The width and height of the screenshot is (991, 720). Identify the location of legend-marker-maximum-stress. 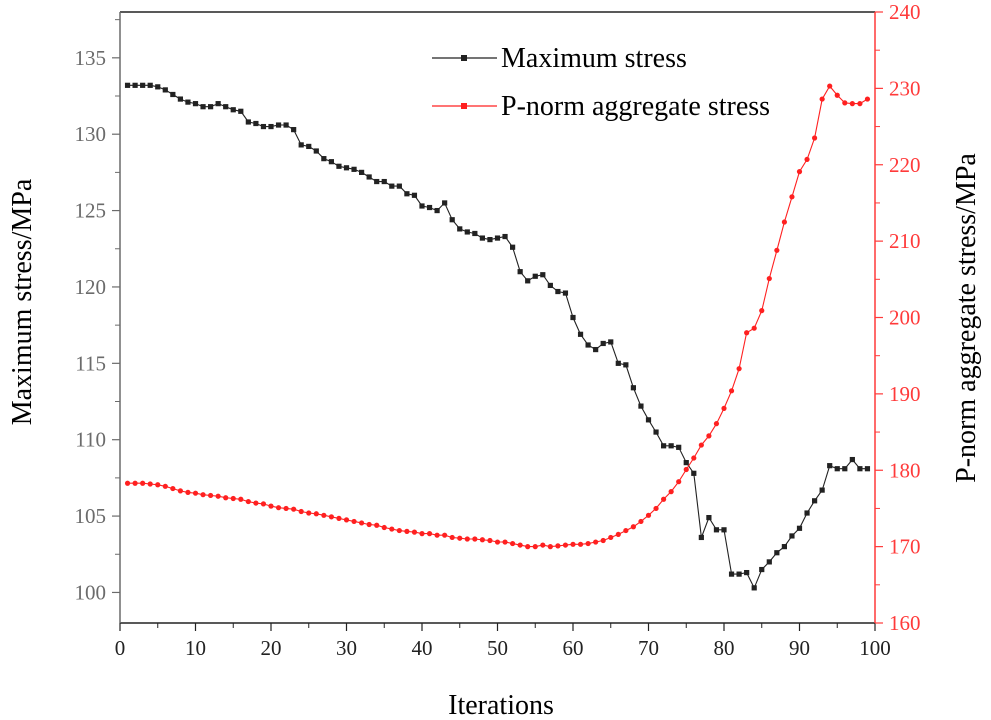
(464, 58).